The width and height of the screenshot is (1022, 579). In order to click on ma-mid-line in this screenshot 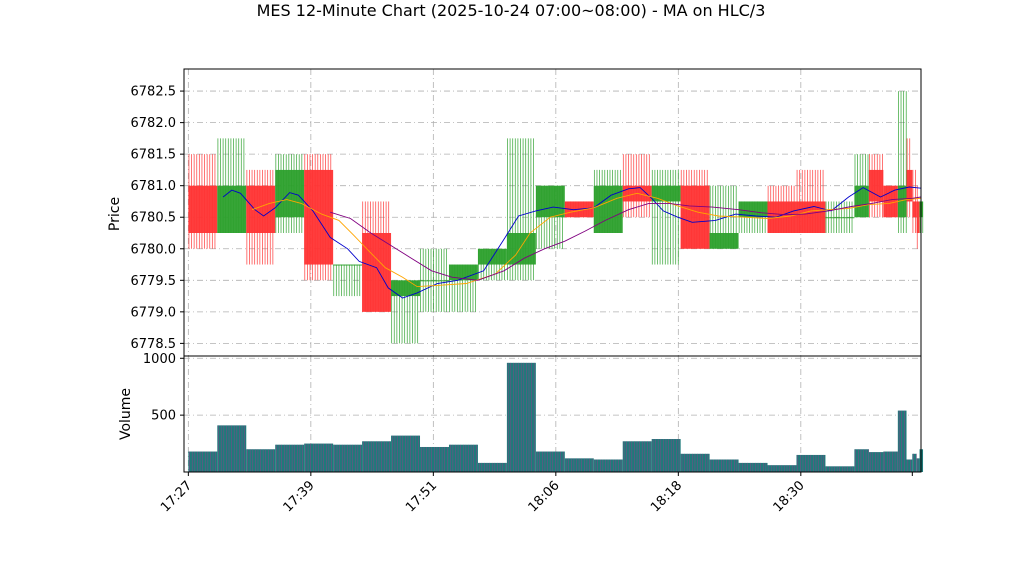, I will do `click(586, 240)`.